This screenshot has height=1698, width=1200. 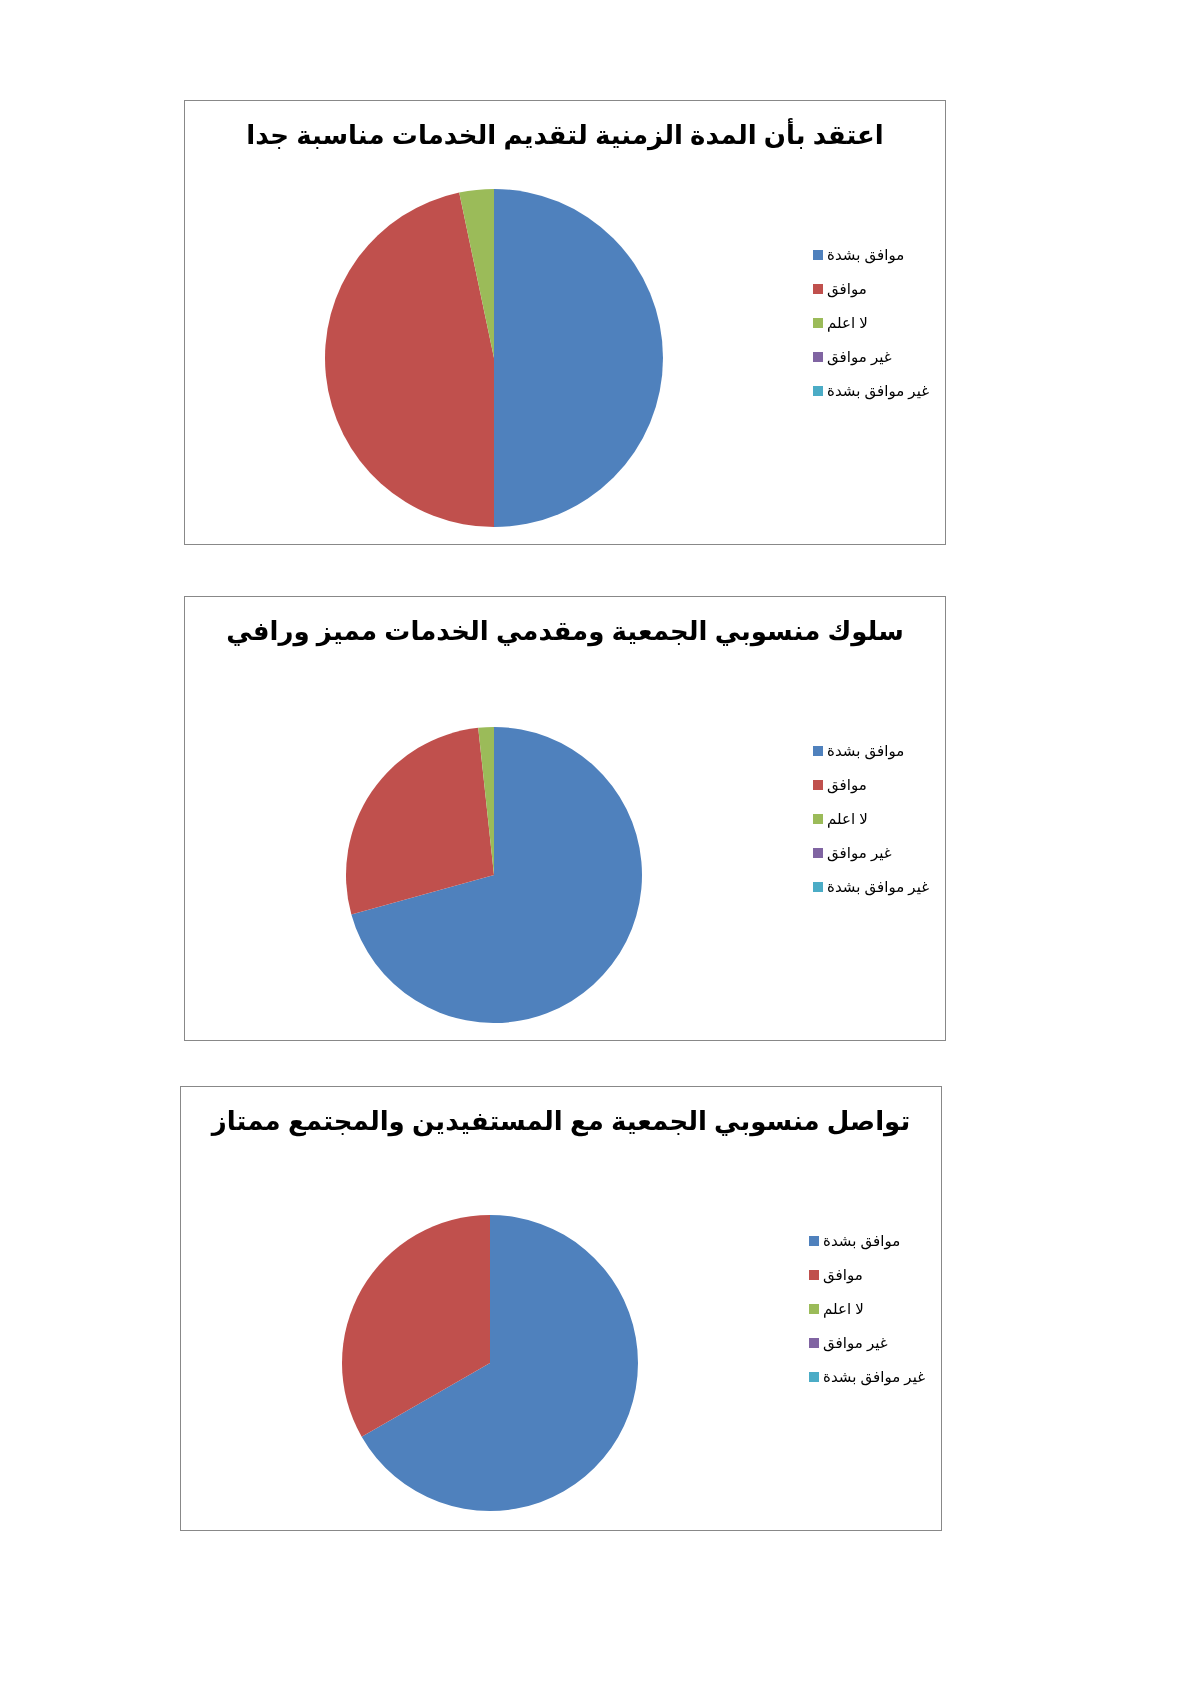 I want to click on chart-title: تواصل منسوبي الجمعية مع المستفيدين والمجتمع ممتاز, so click(x=561, y=1122).